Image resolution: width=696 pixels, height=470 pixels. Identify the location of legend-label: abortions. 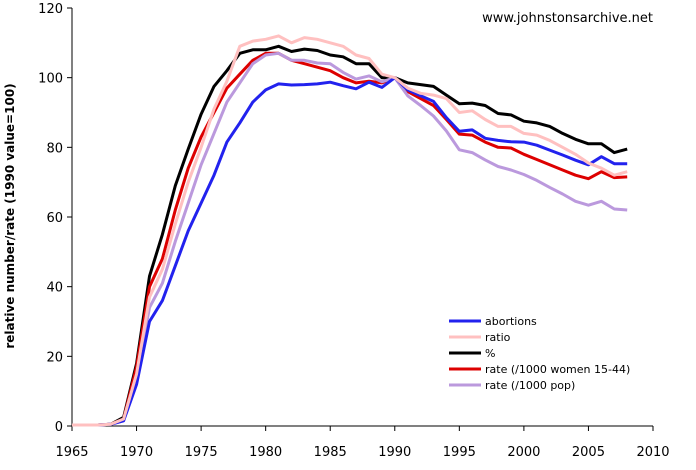
(511, 321).